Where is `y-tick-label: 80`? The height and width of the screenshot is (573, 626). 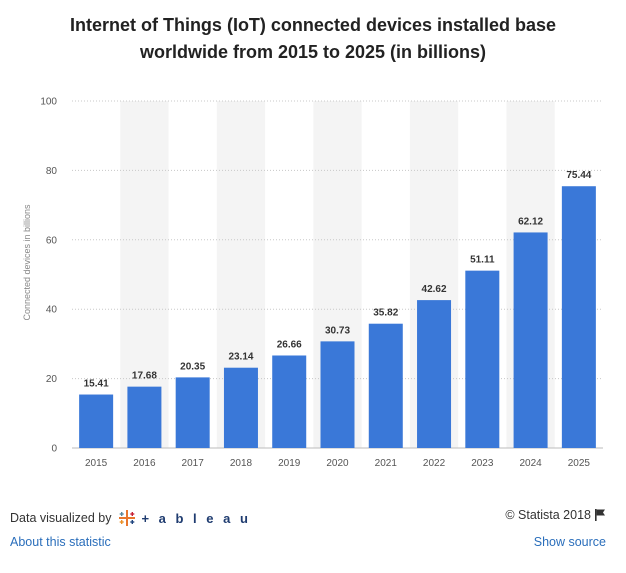 y-tick-label: 80 is located at coordinates (52, 171).